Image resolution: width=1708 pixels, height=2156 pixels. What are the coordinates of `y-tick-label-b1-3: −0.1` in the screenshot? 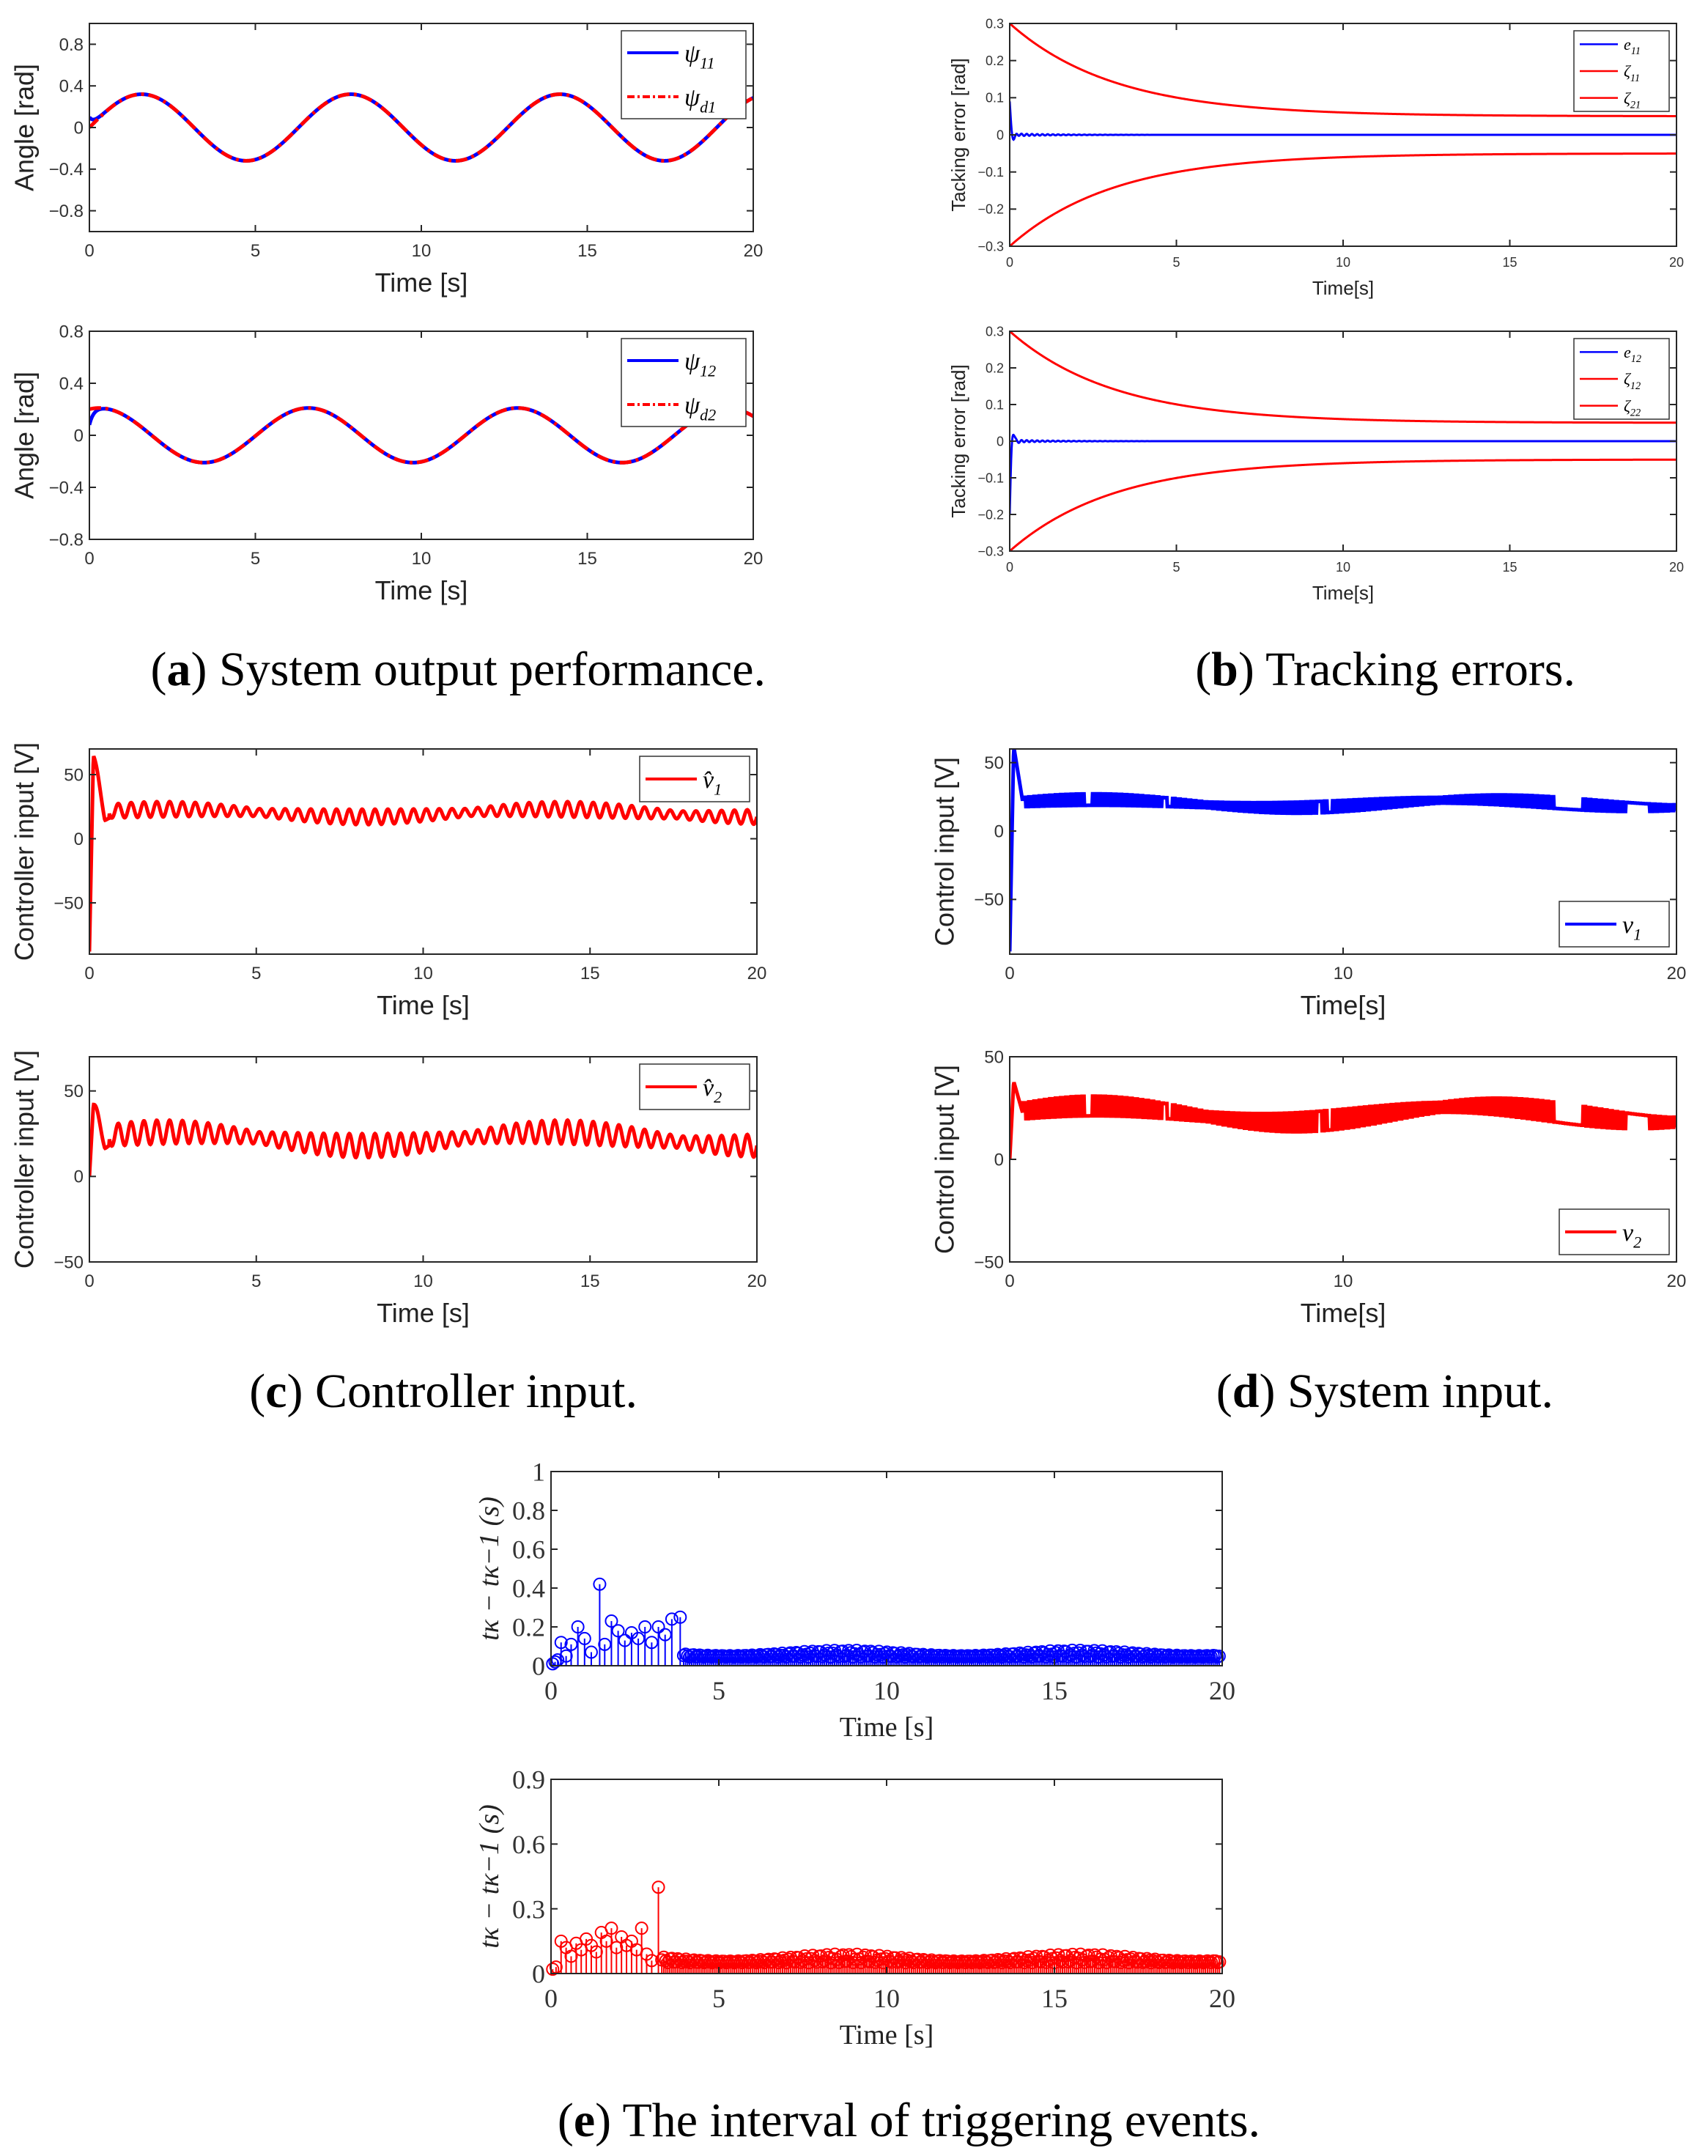 It's located at (990, 172).